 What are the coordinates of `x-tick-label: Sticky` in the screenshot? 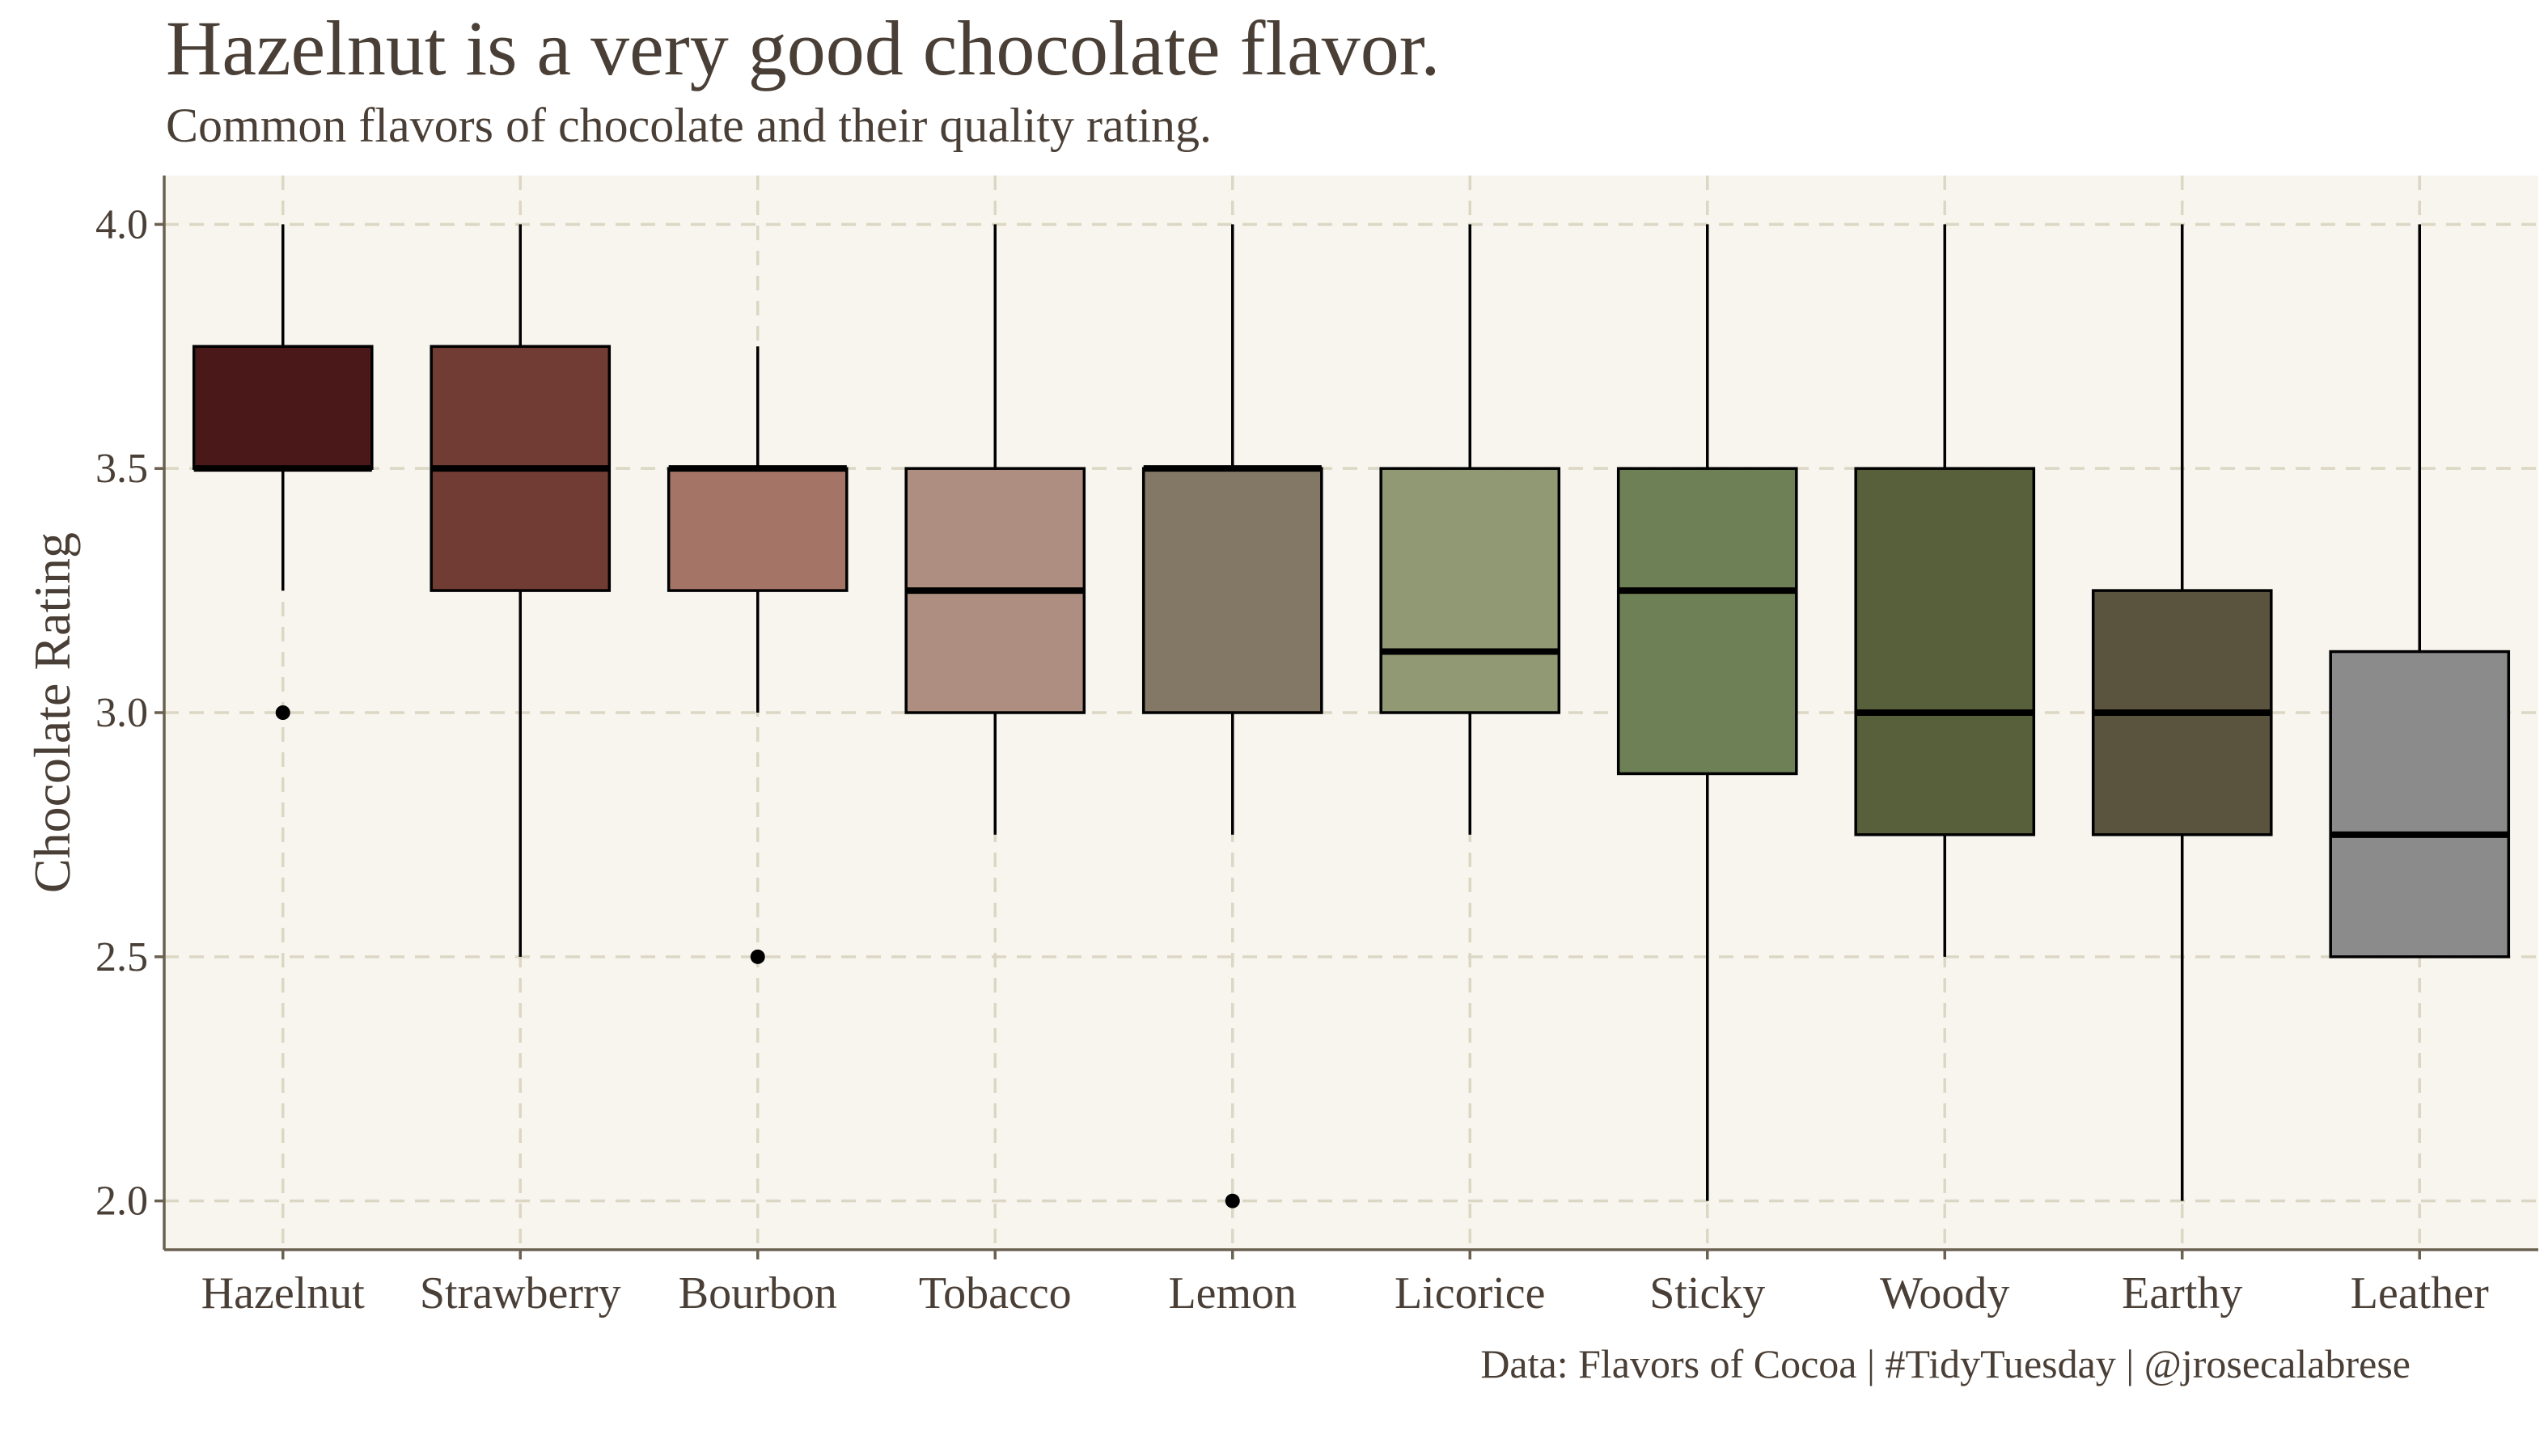 It's located at (1707, 1293).